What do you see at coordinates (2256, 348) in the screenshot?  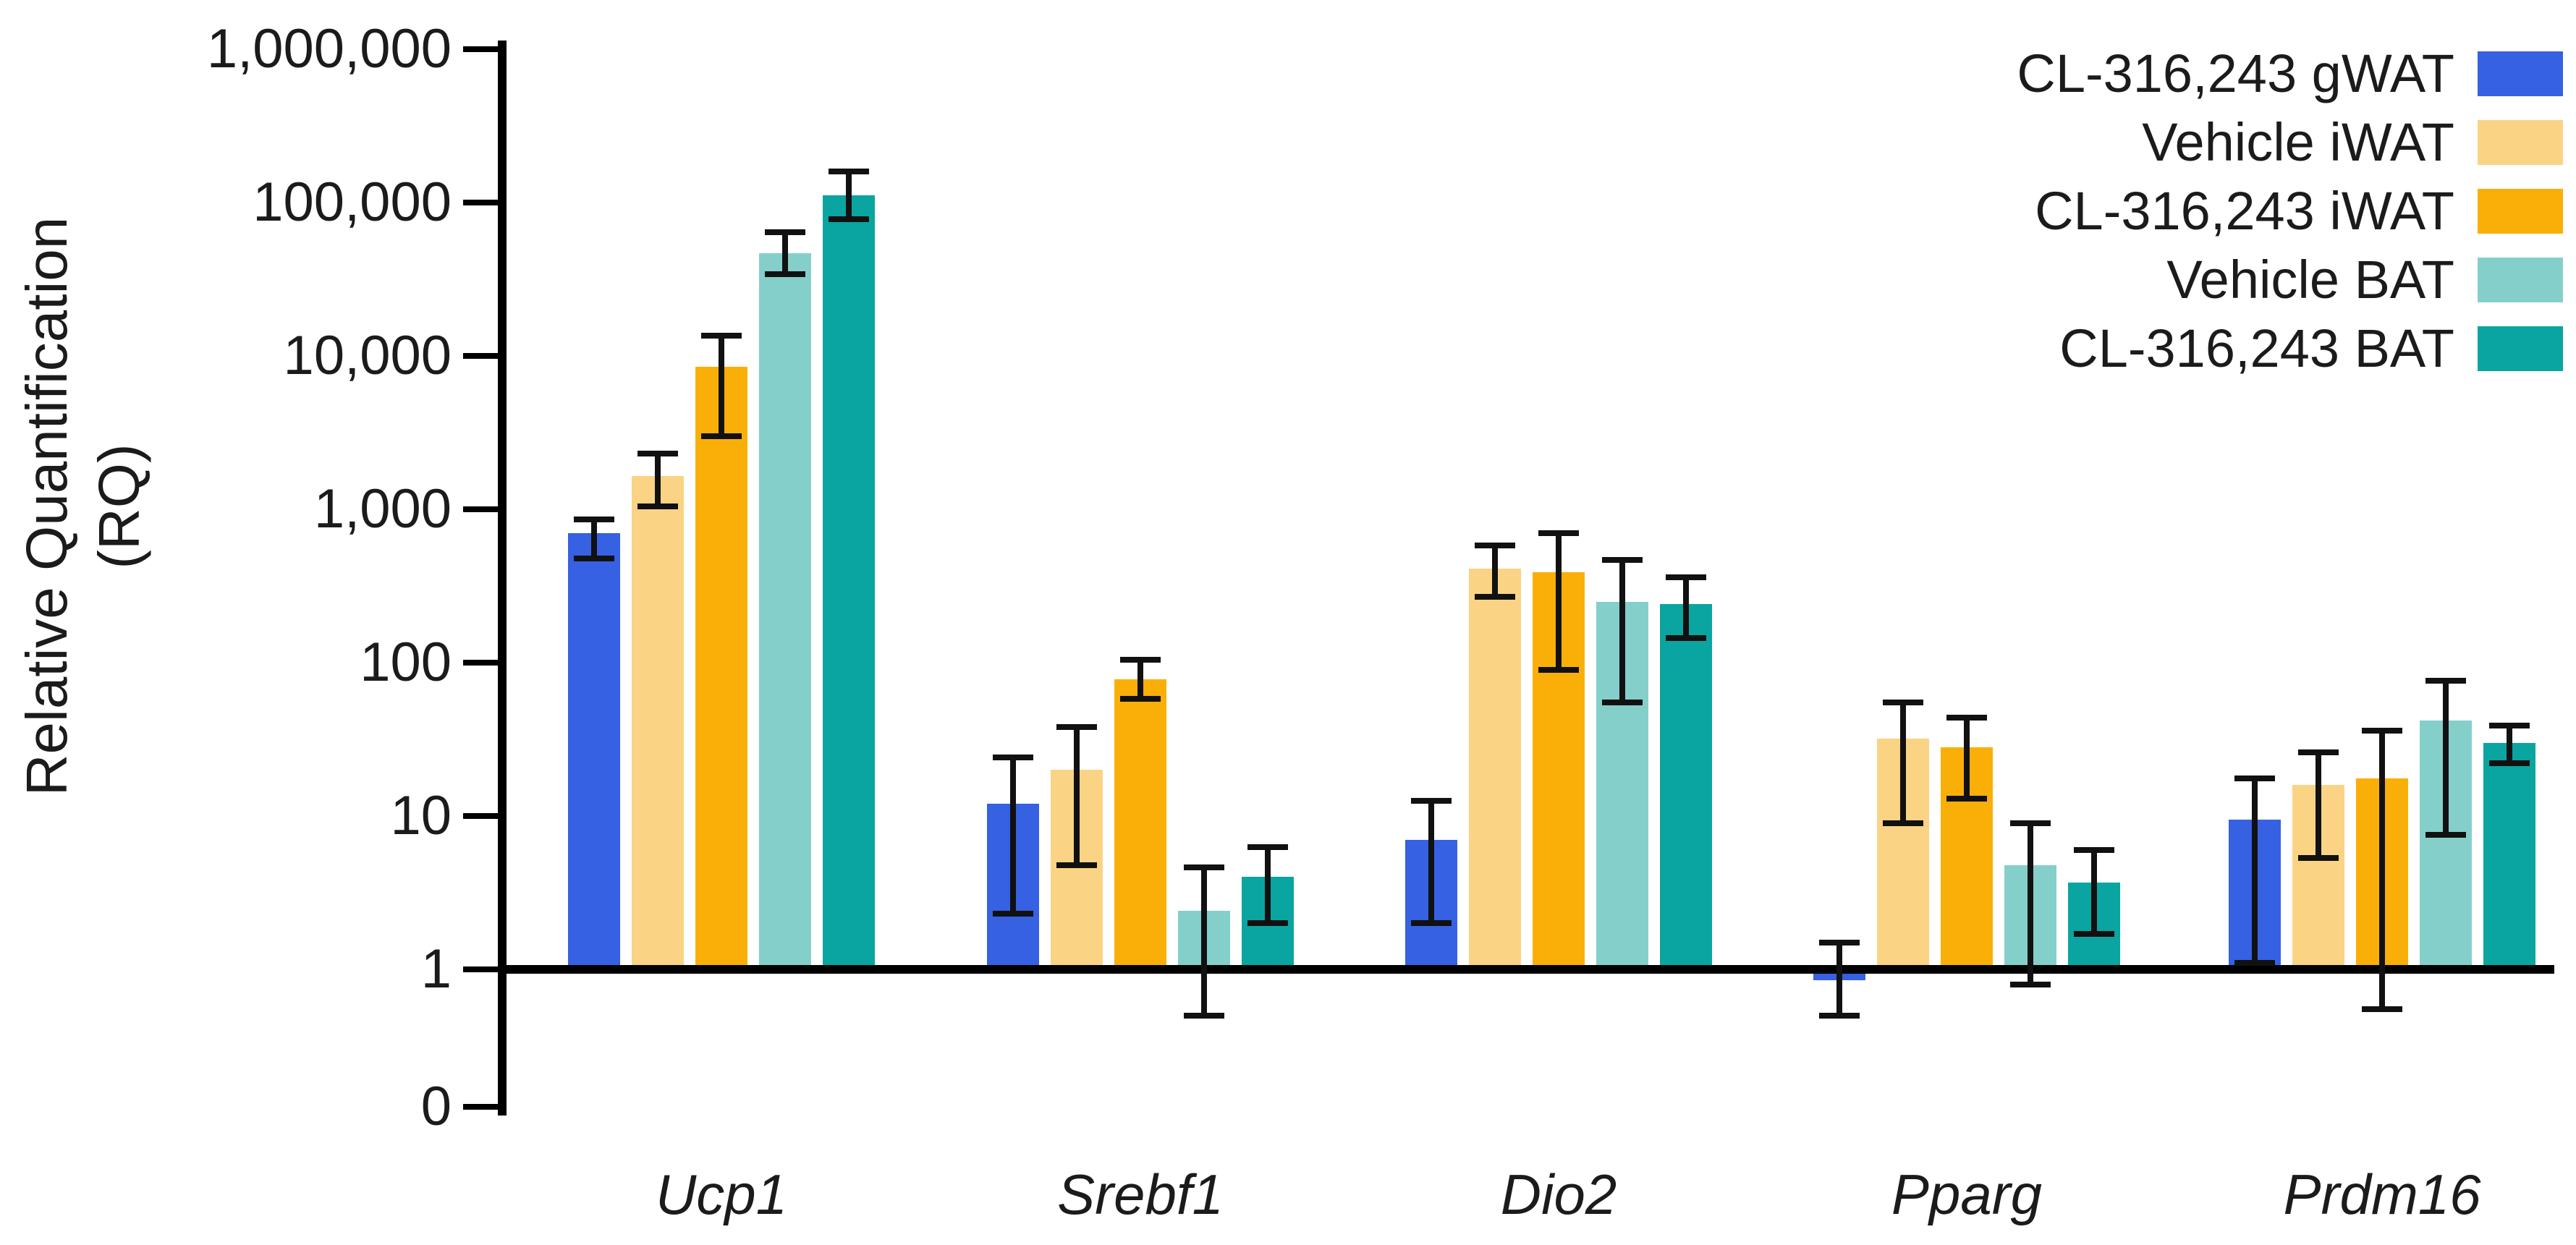 I see `legend-label: CL-316,243 BAT` at bounding box center [2256, 348].